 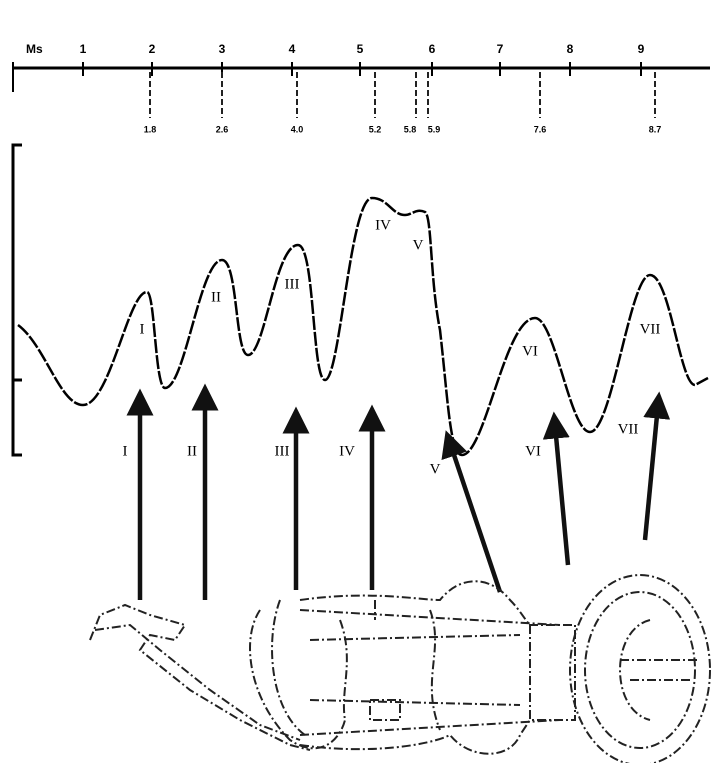 I want to click on arrow-label: II, so click(x=192, y=451).